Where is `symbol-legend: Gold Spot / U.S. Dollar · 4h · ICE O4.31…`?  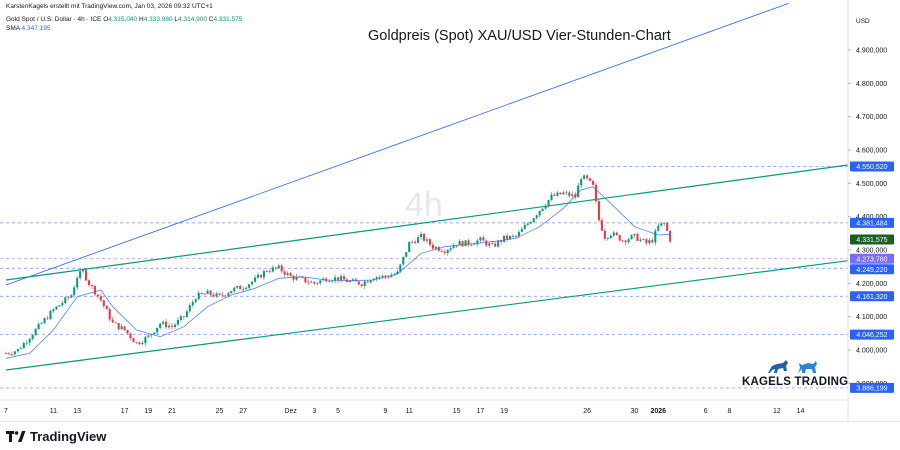
symbol-legend: Gold Spot / U.S. Dollar · 4h · ICE O4.31… is located at coordinates (124, 19).